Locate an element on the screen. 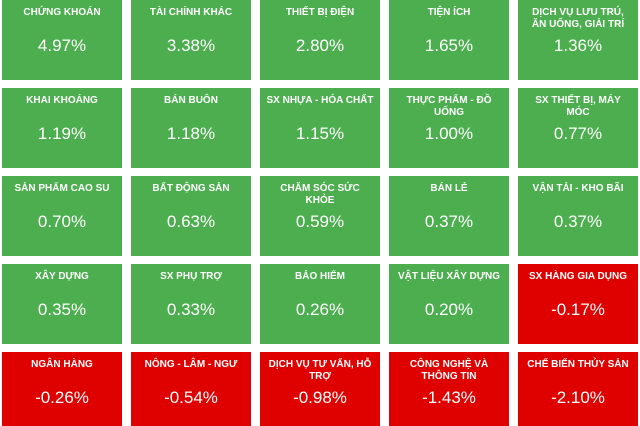 This screenshot has height=426, width=640. sector-change: 0.77% is located at coordinates (578, 133).